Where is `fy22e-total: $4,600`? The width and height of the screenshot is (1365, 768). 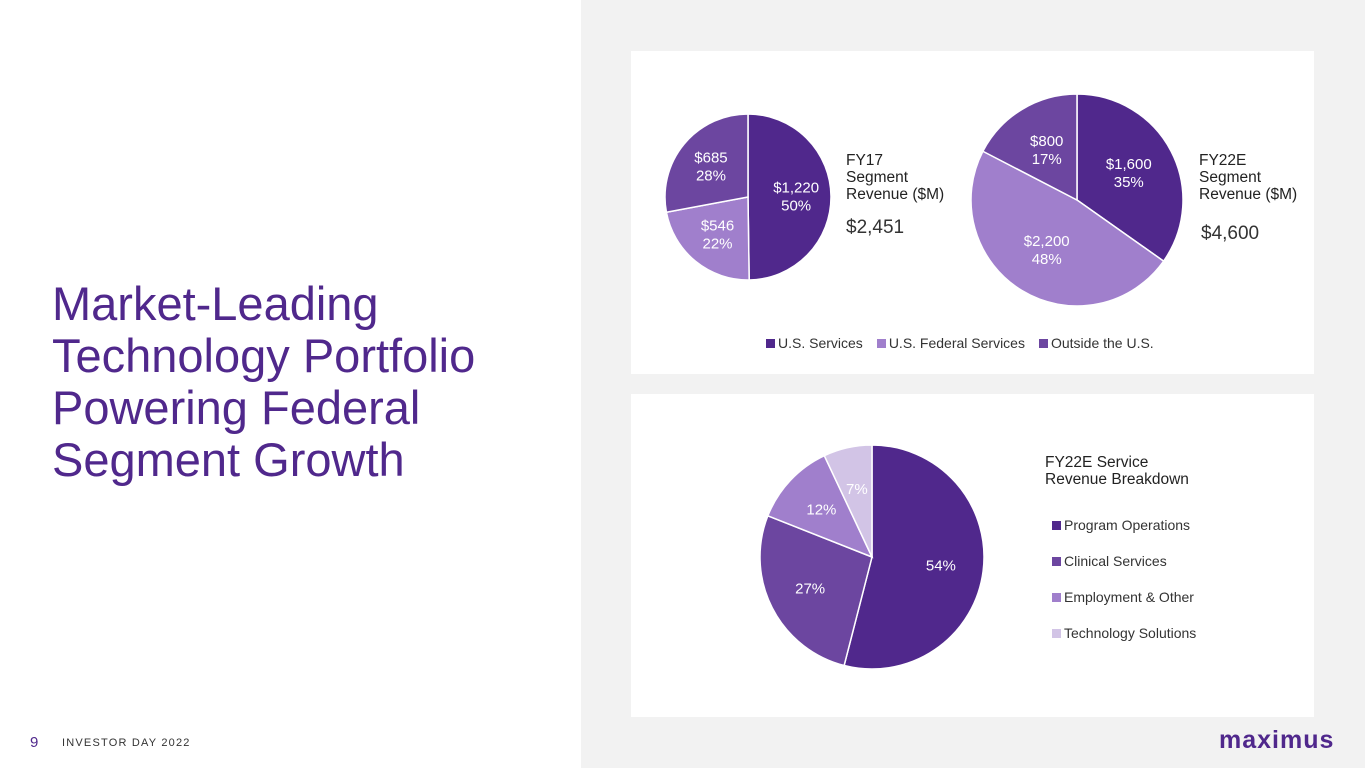
fy22e-total: $4,600 is located at coordinates (1230, 233).